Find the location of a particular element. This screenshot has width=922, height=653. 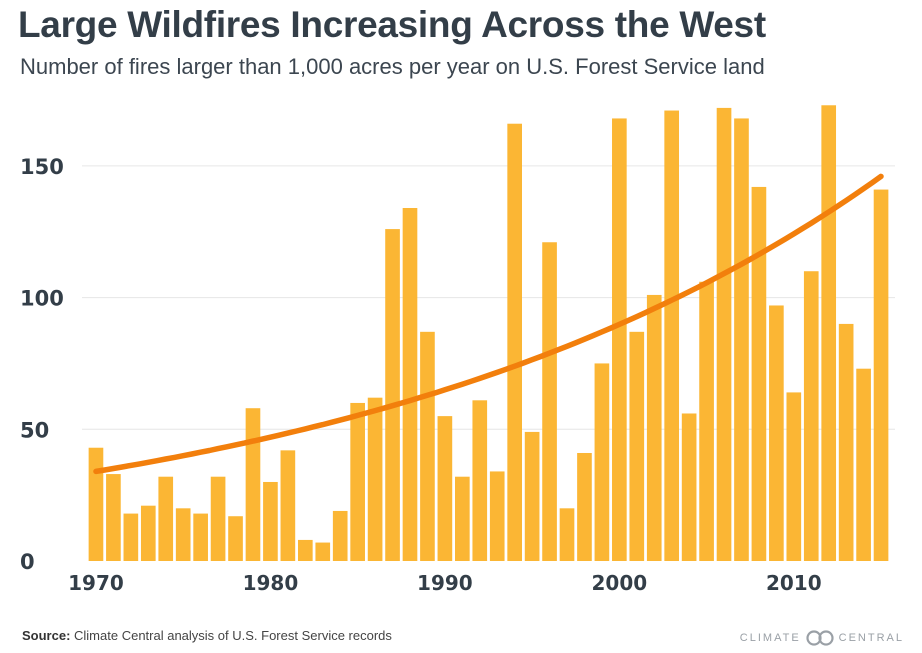

bar-1971 is located at coordinates (113, 517).